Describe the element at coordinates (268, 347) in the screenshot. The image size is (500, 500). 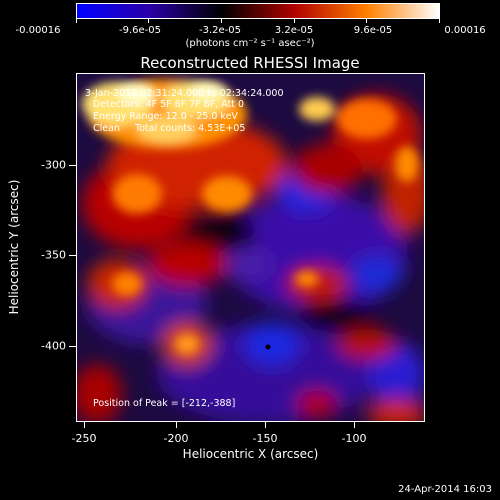
I see `peak-marker` at that location.